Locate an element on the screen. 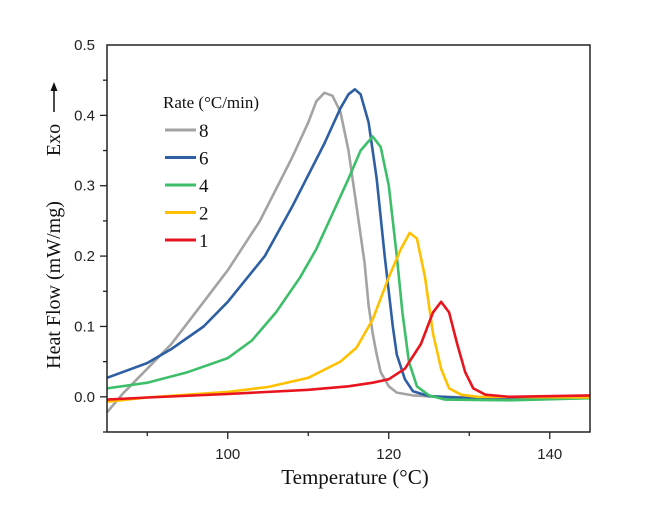 The width and height of the screenshot is (660, 506). legend-label-6: 6 is located at coordinates (204, 159).